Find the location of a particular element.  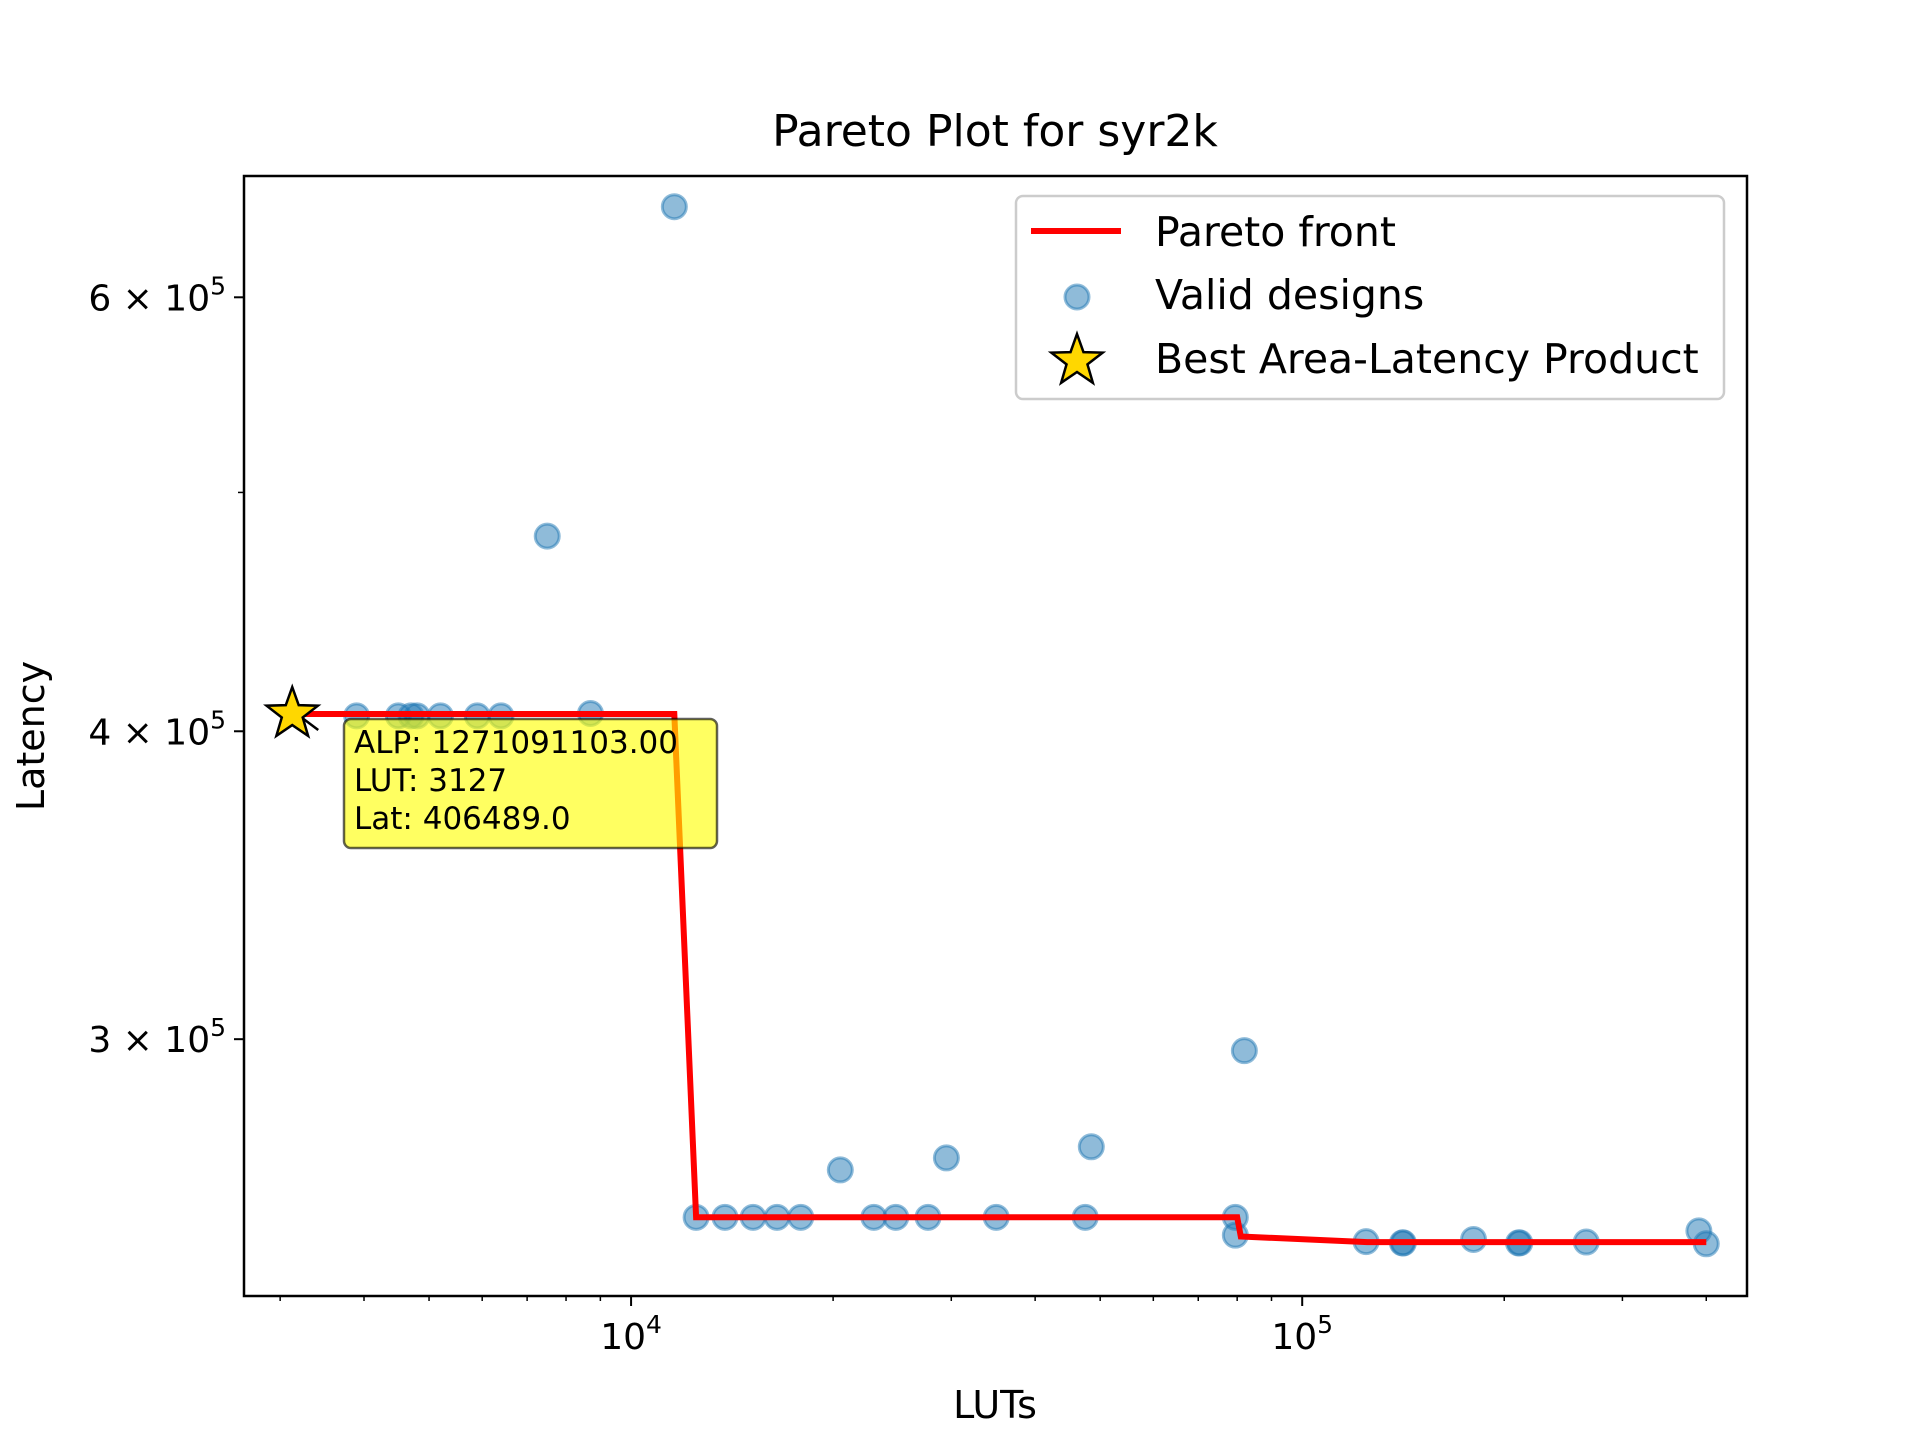

annotation-alp: ALP: 1271091103.00 is located at coordinates (516, 743).